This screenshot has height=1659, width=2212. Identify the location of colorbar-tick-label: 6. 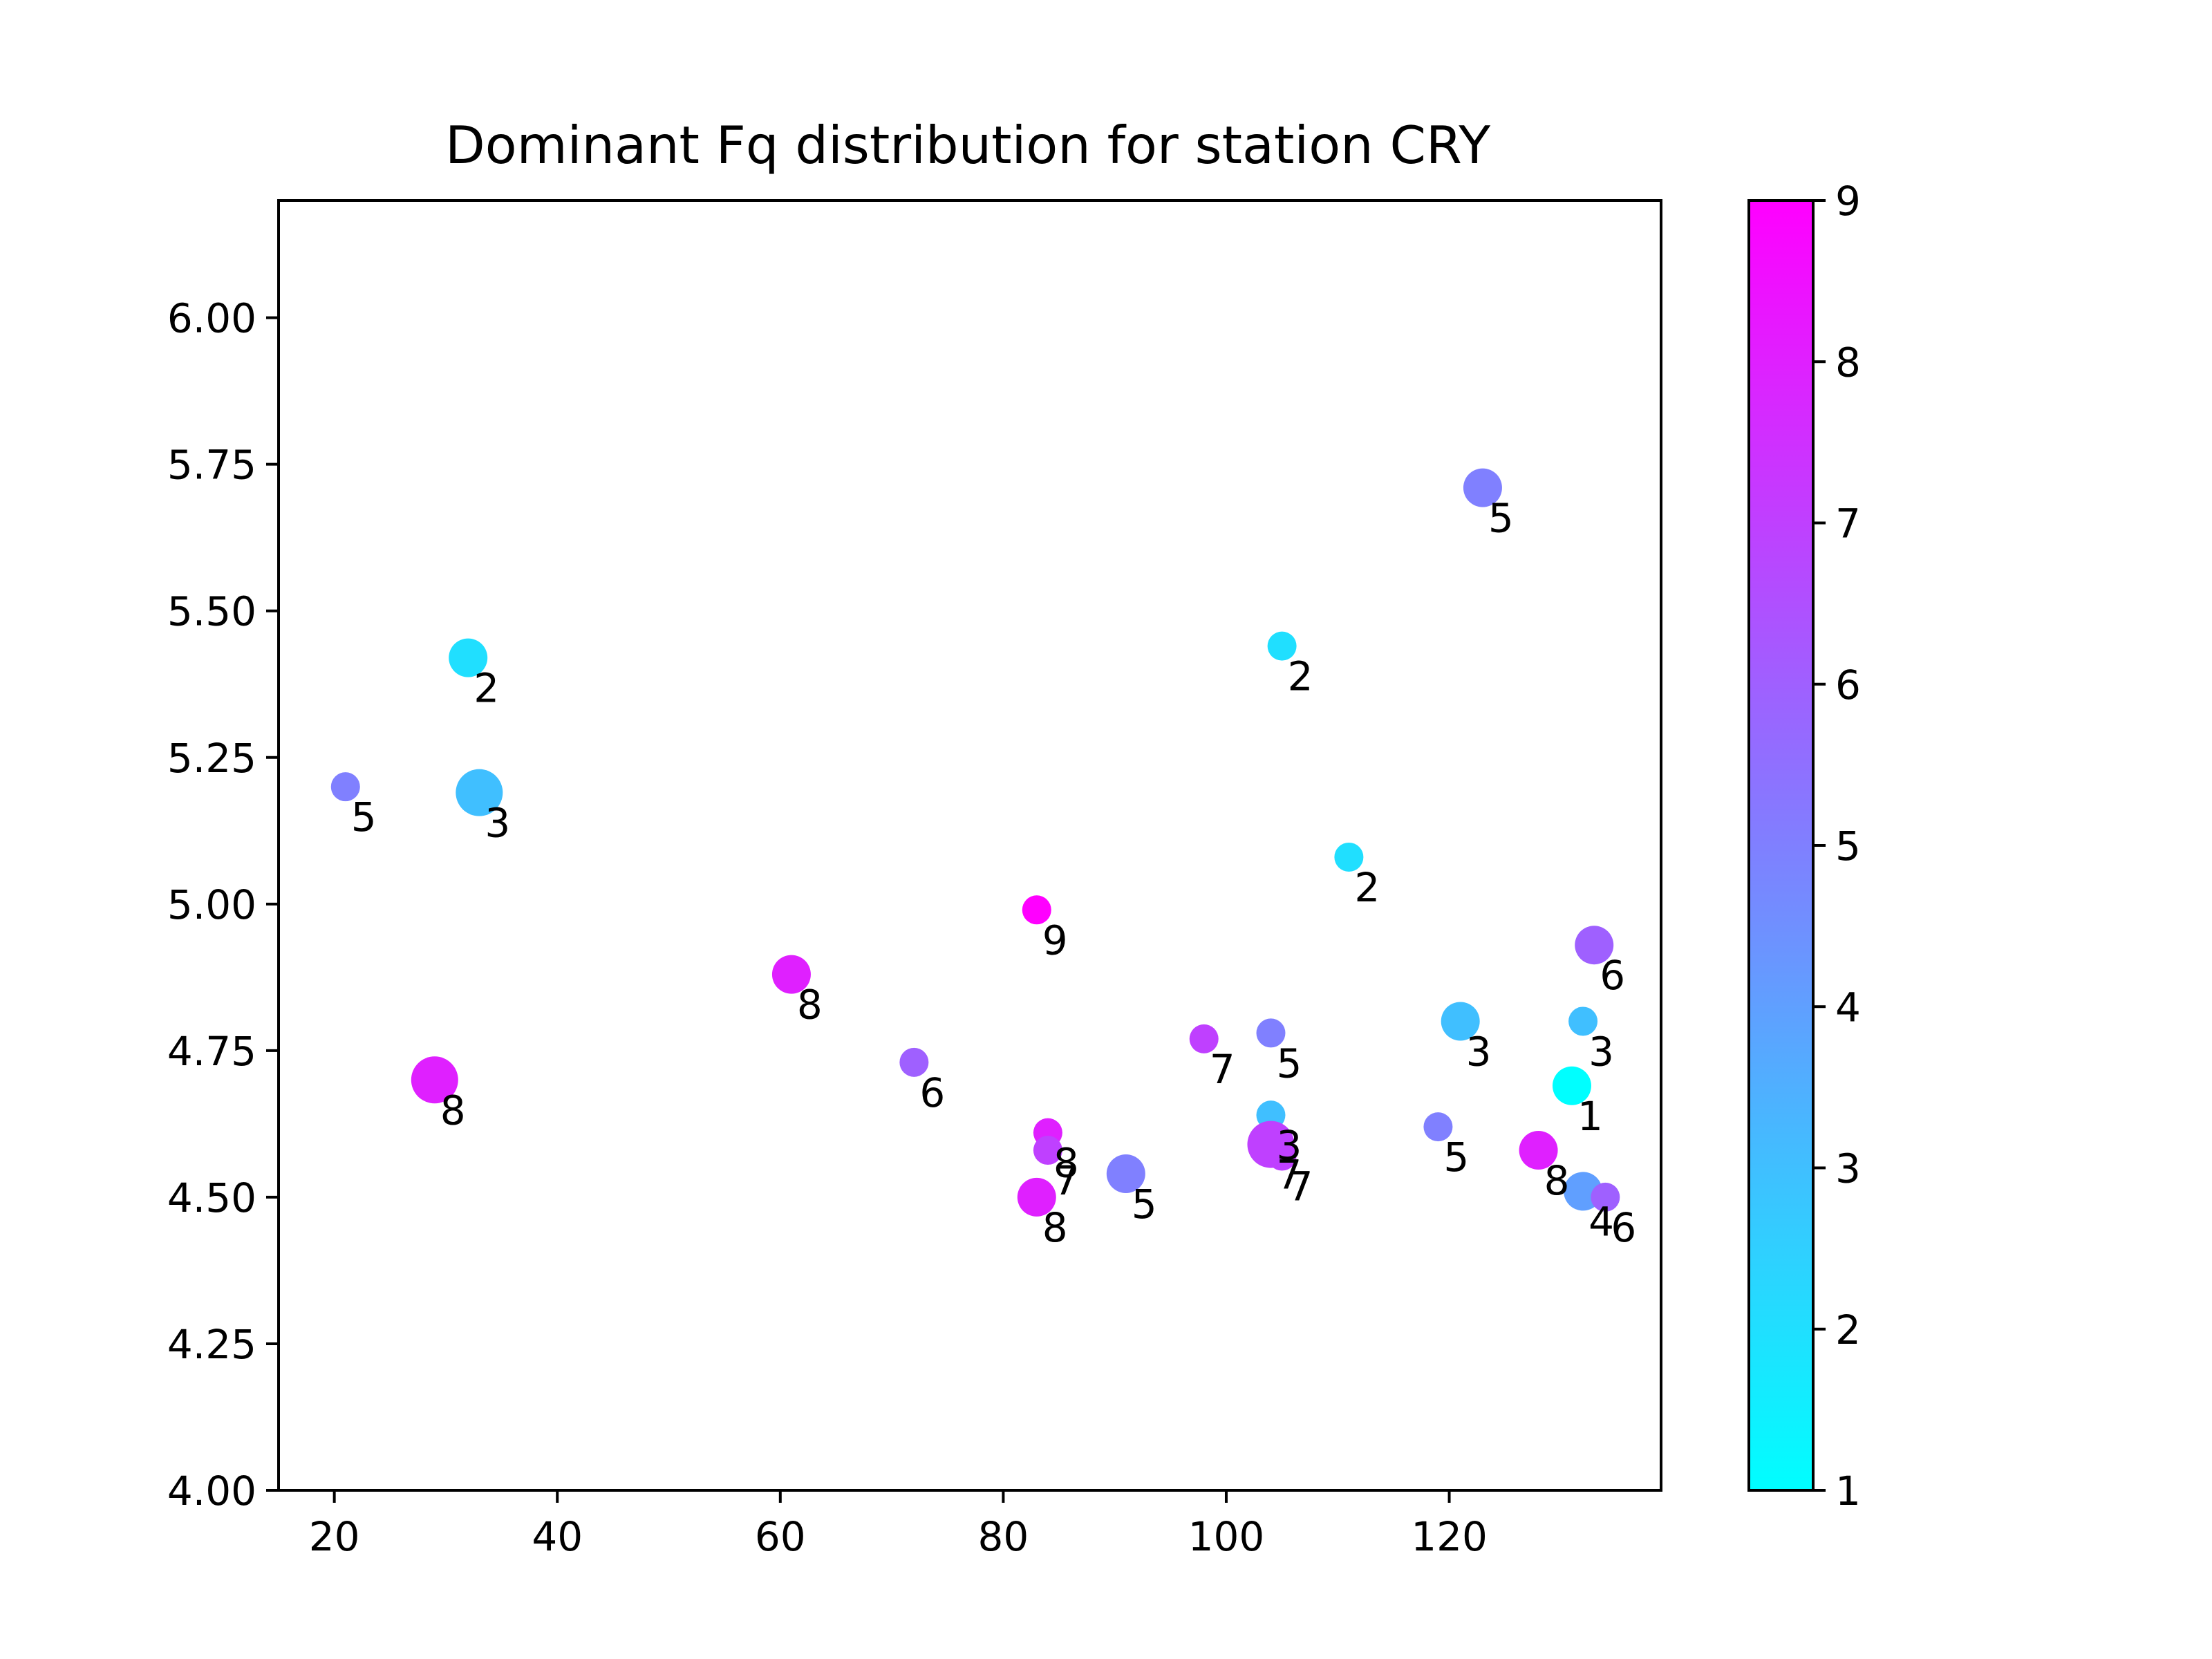
(1848, 685).